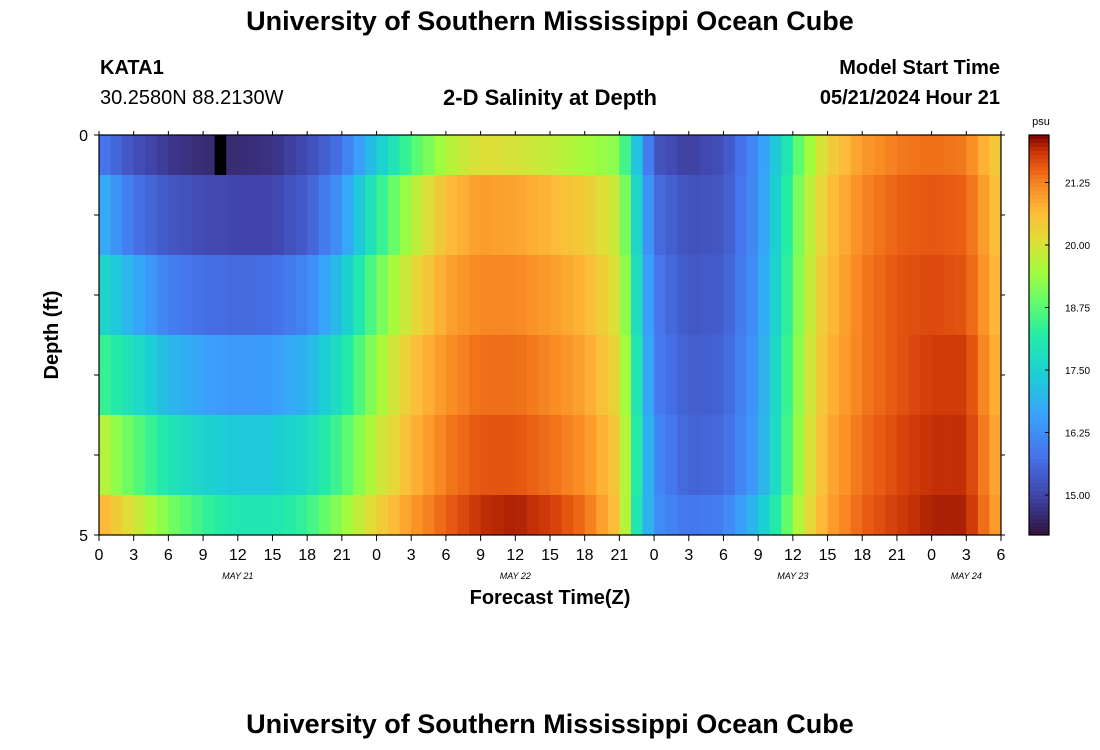  I want to click on colorbar-tick-label: 17.50, so click(1077, 371).